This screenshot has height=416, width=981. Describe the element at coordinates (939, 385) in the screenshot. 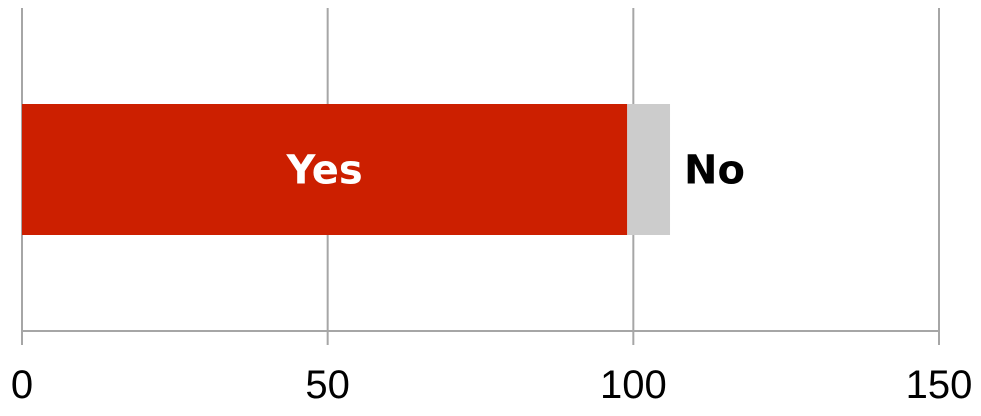

I see `x-tick-label-150: 150` at that location.